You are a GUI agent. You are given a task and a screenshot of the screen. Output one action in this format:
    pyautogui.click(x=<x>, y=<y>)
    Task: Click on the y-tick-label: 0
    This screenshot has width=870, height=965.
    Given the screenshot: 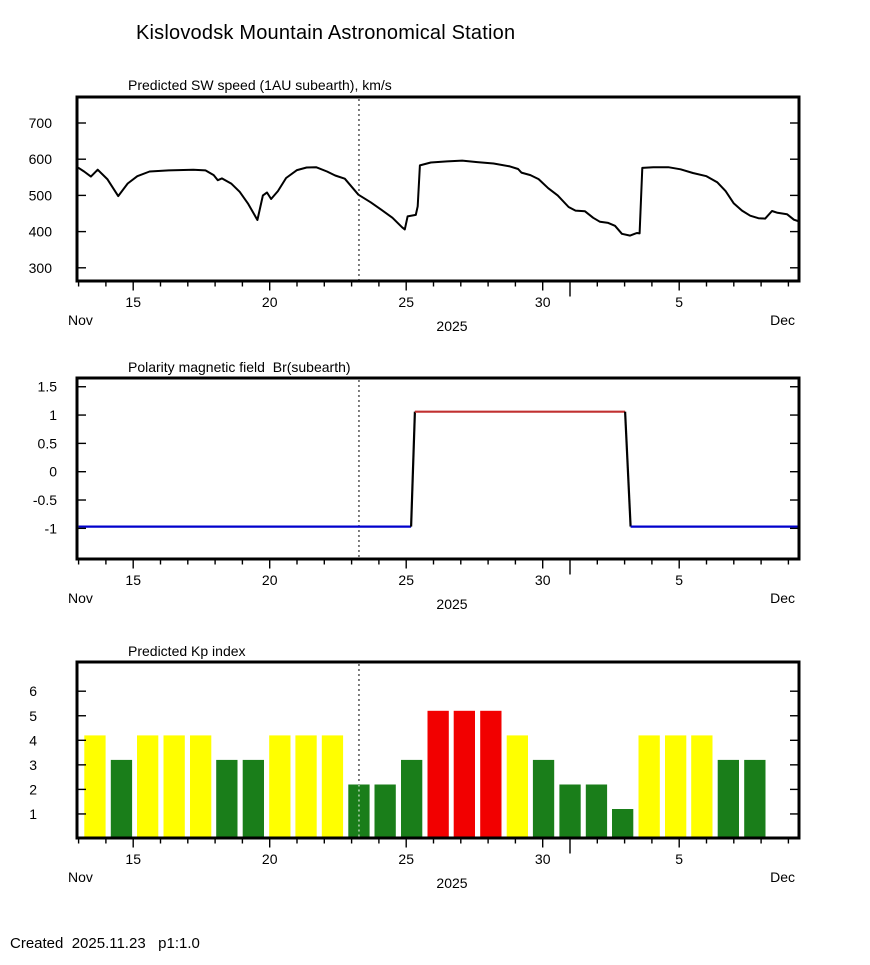 What is the action you would take?
    pyautogui.click(x=53, y=472)
    